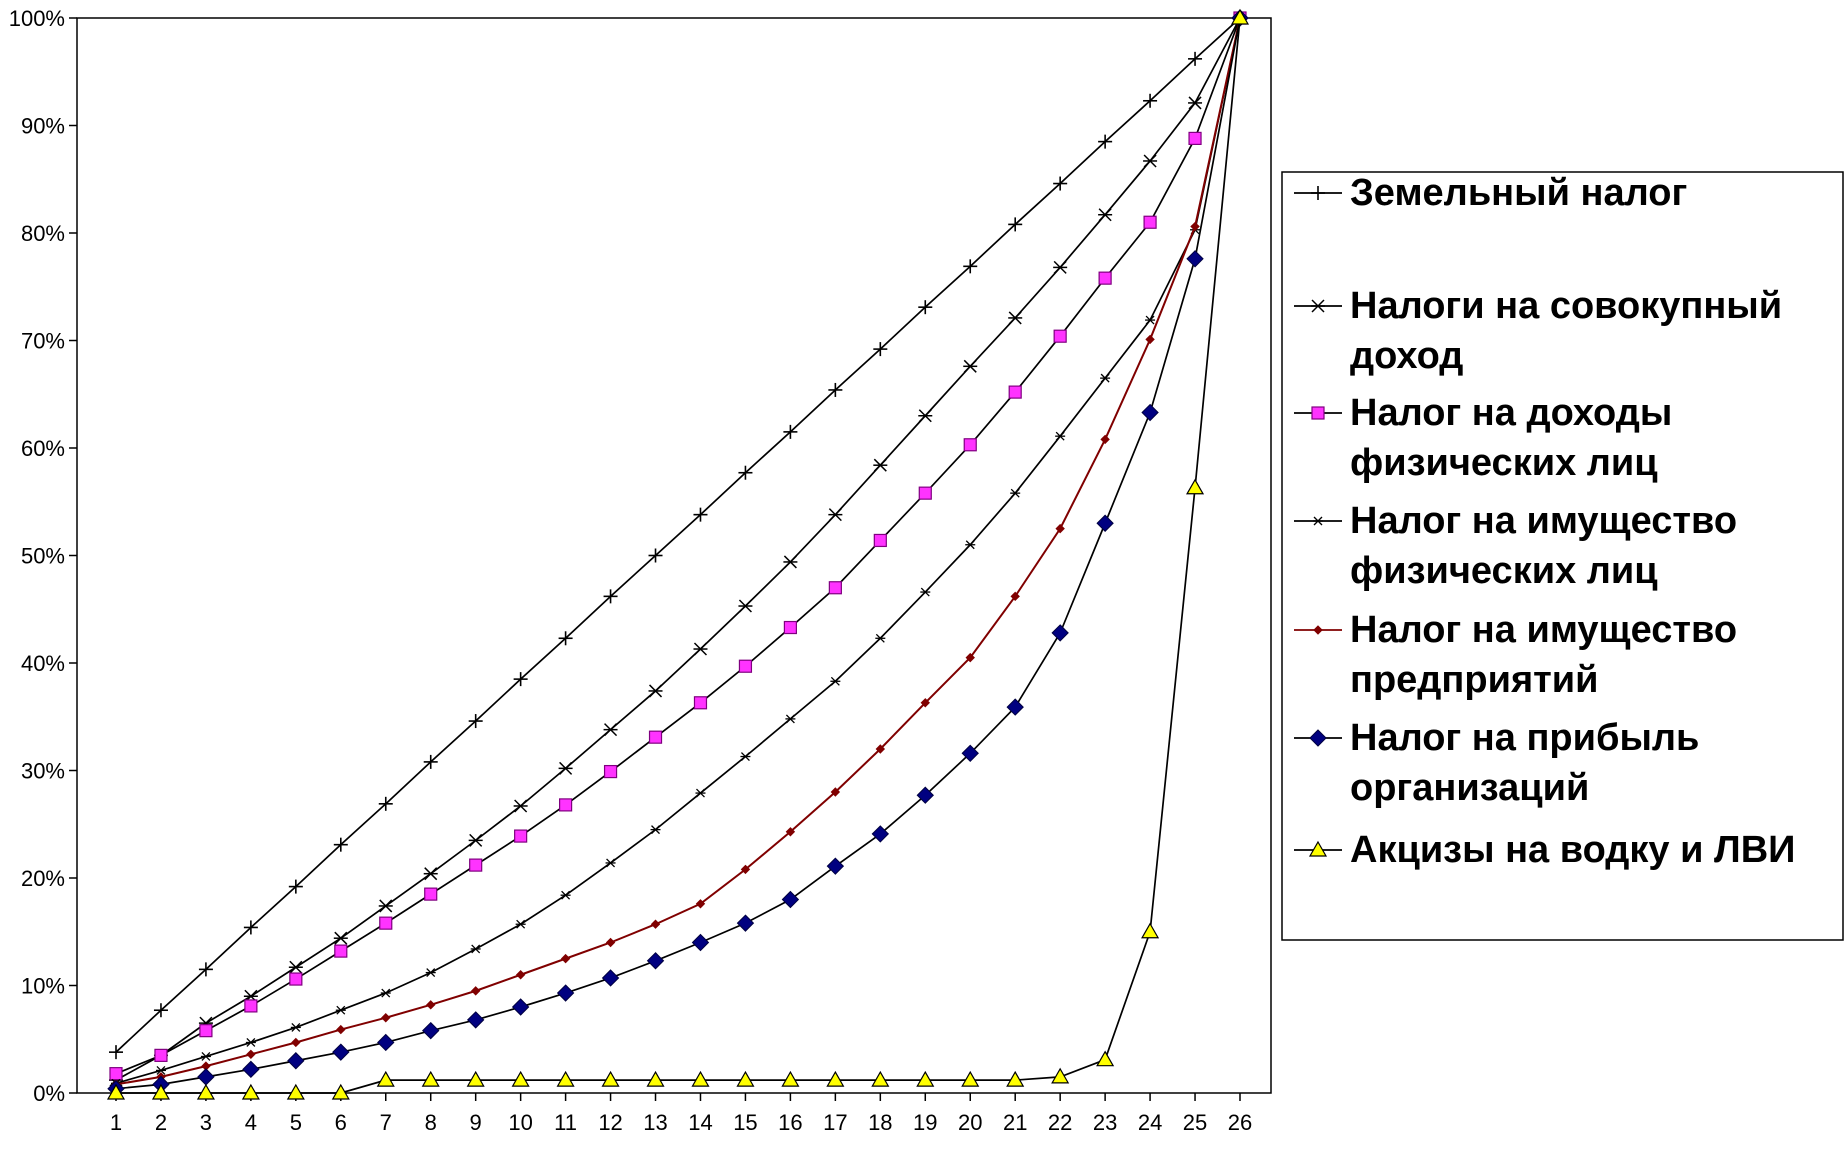 The image size is (1845, 1153). Describe the element at coordinates (296, 1122) in the screenshot. I see `x-tick-label: 5` at that location.